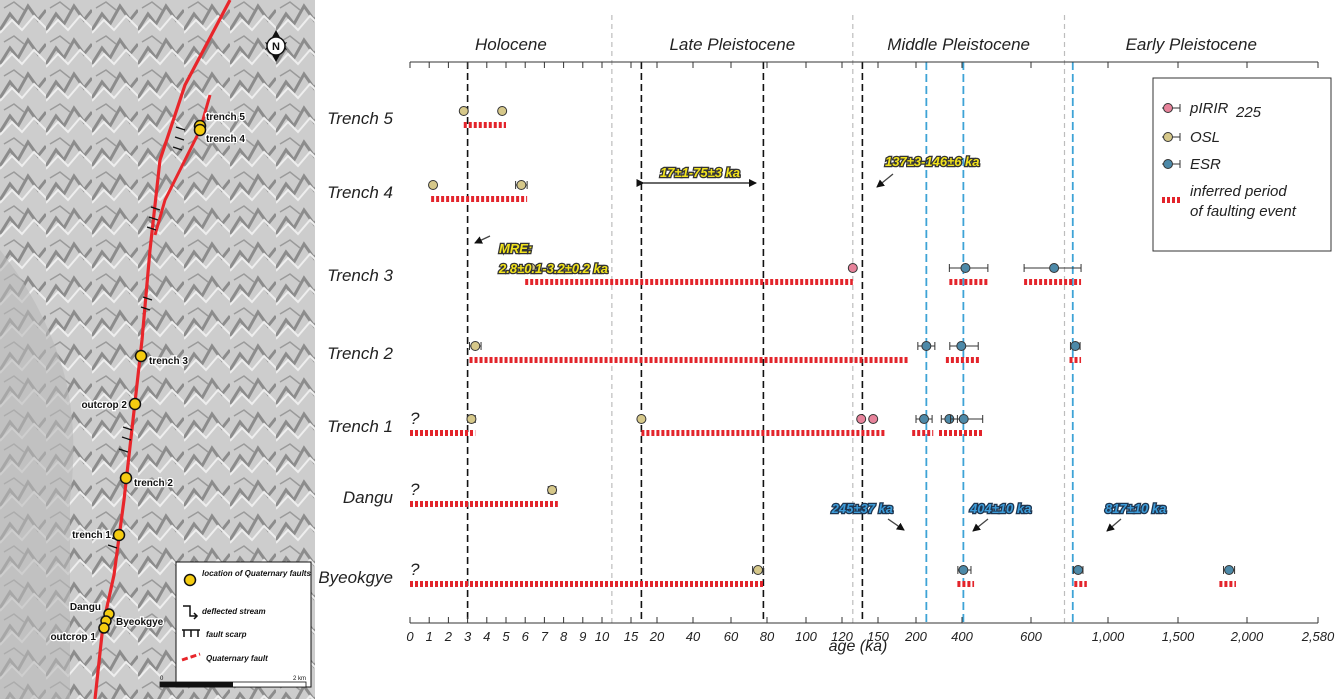 The image size is (1338, 699). I want to click on map-label-trench2: trench 2, so click(153, 483).